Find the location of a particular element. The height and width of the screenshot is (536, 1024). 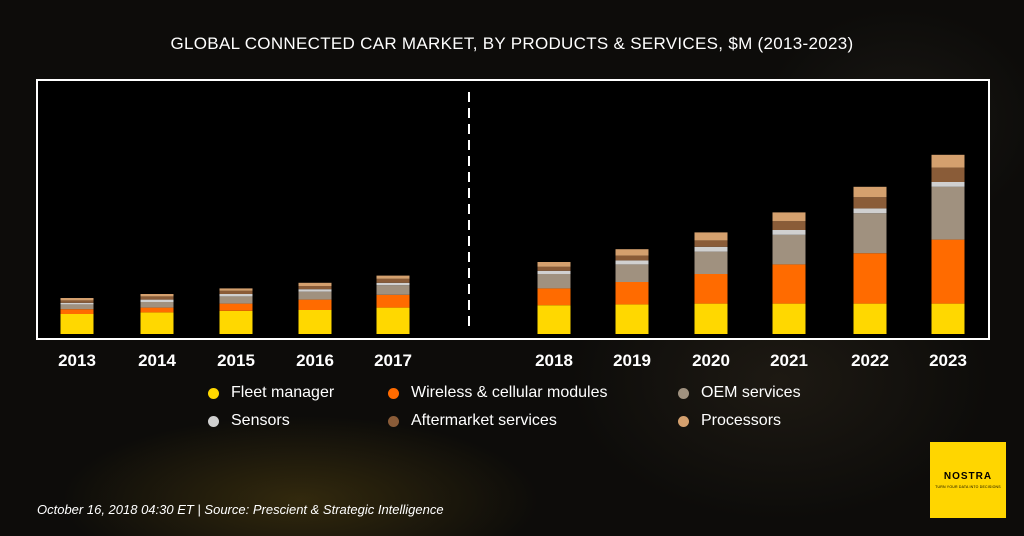

bar-2013-sensors is located at coordinates (77, 303).